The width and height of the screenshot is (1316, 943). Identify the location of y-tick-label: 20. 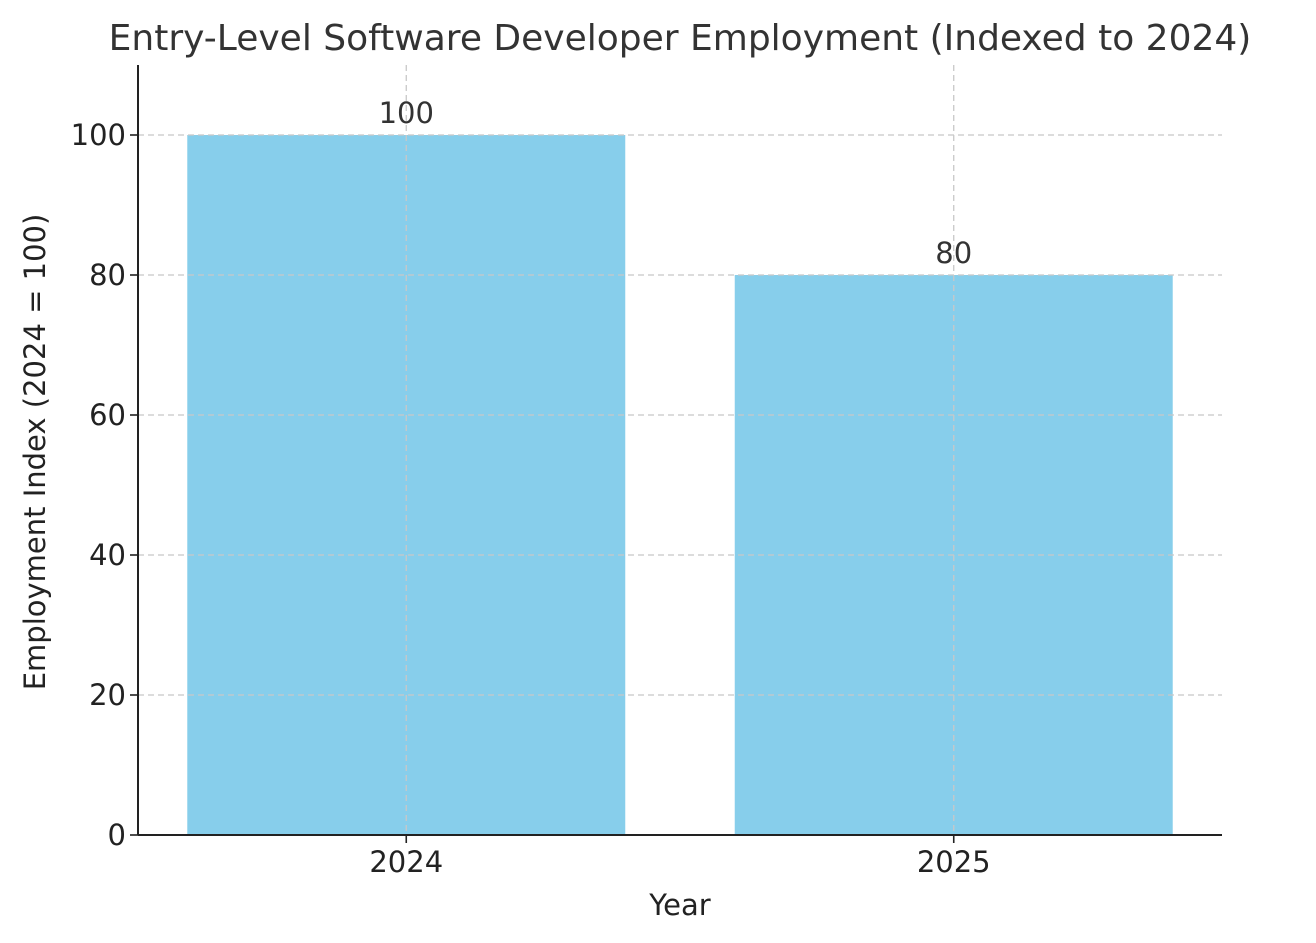
(107, 695).